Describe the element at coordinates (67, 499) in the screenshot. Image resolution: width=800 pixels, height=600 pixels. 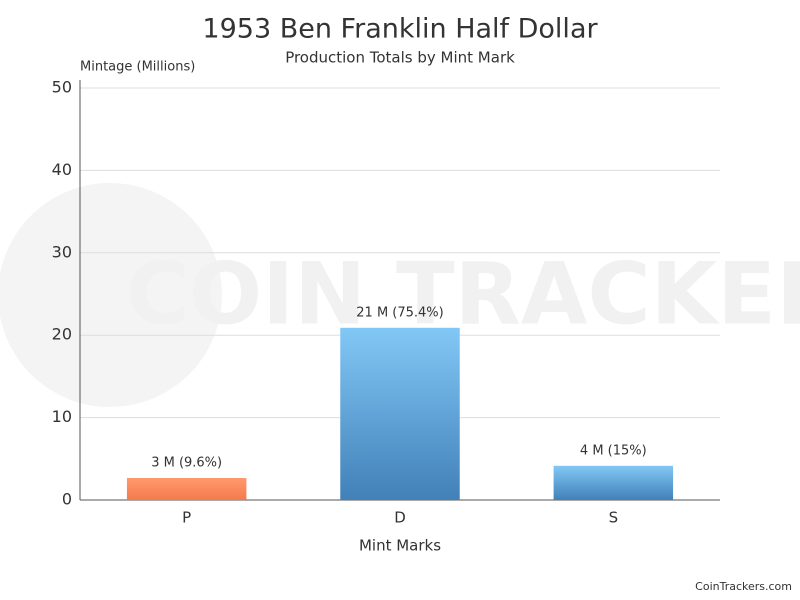
I see `y-tick-label: 0` at that location.